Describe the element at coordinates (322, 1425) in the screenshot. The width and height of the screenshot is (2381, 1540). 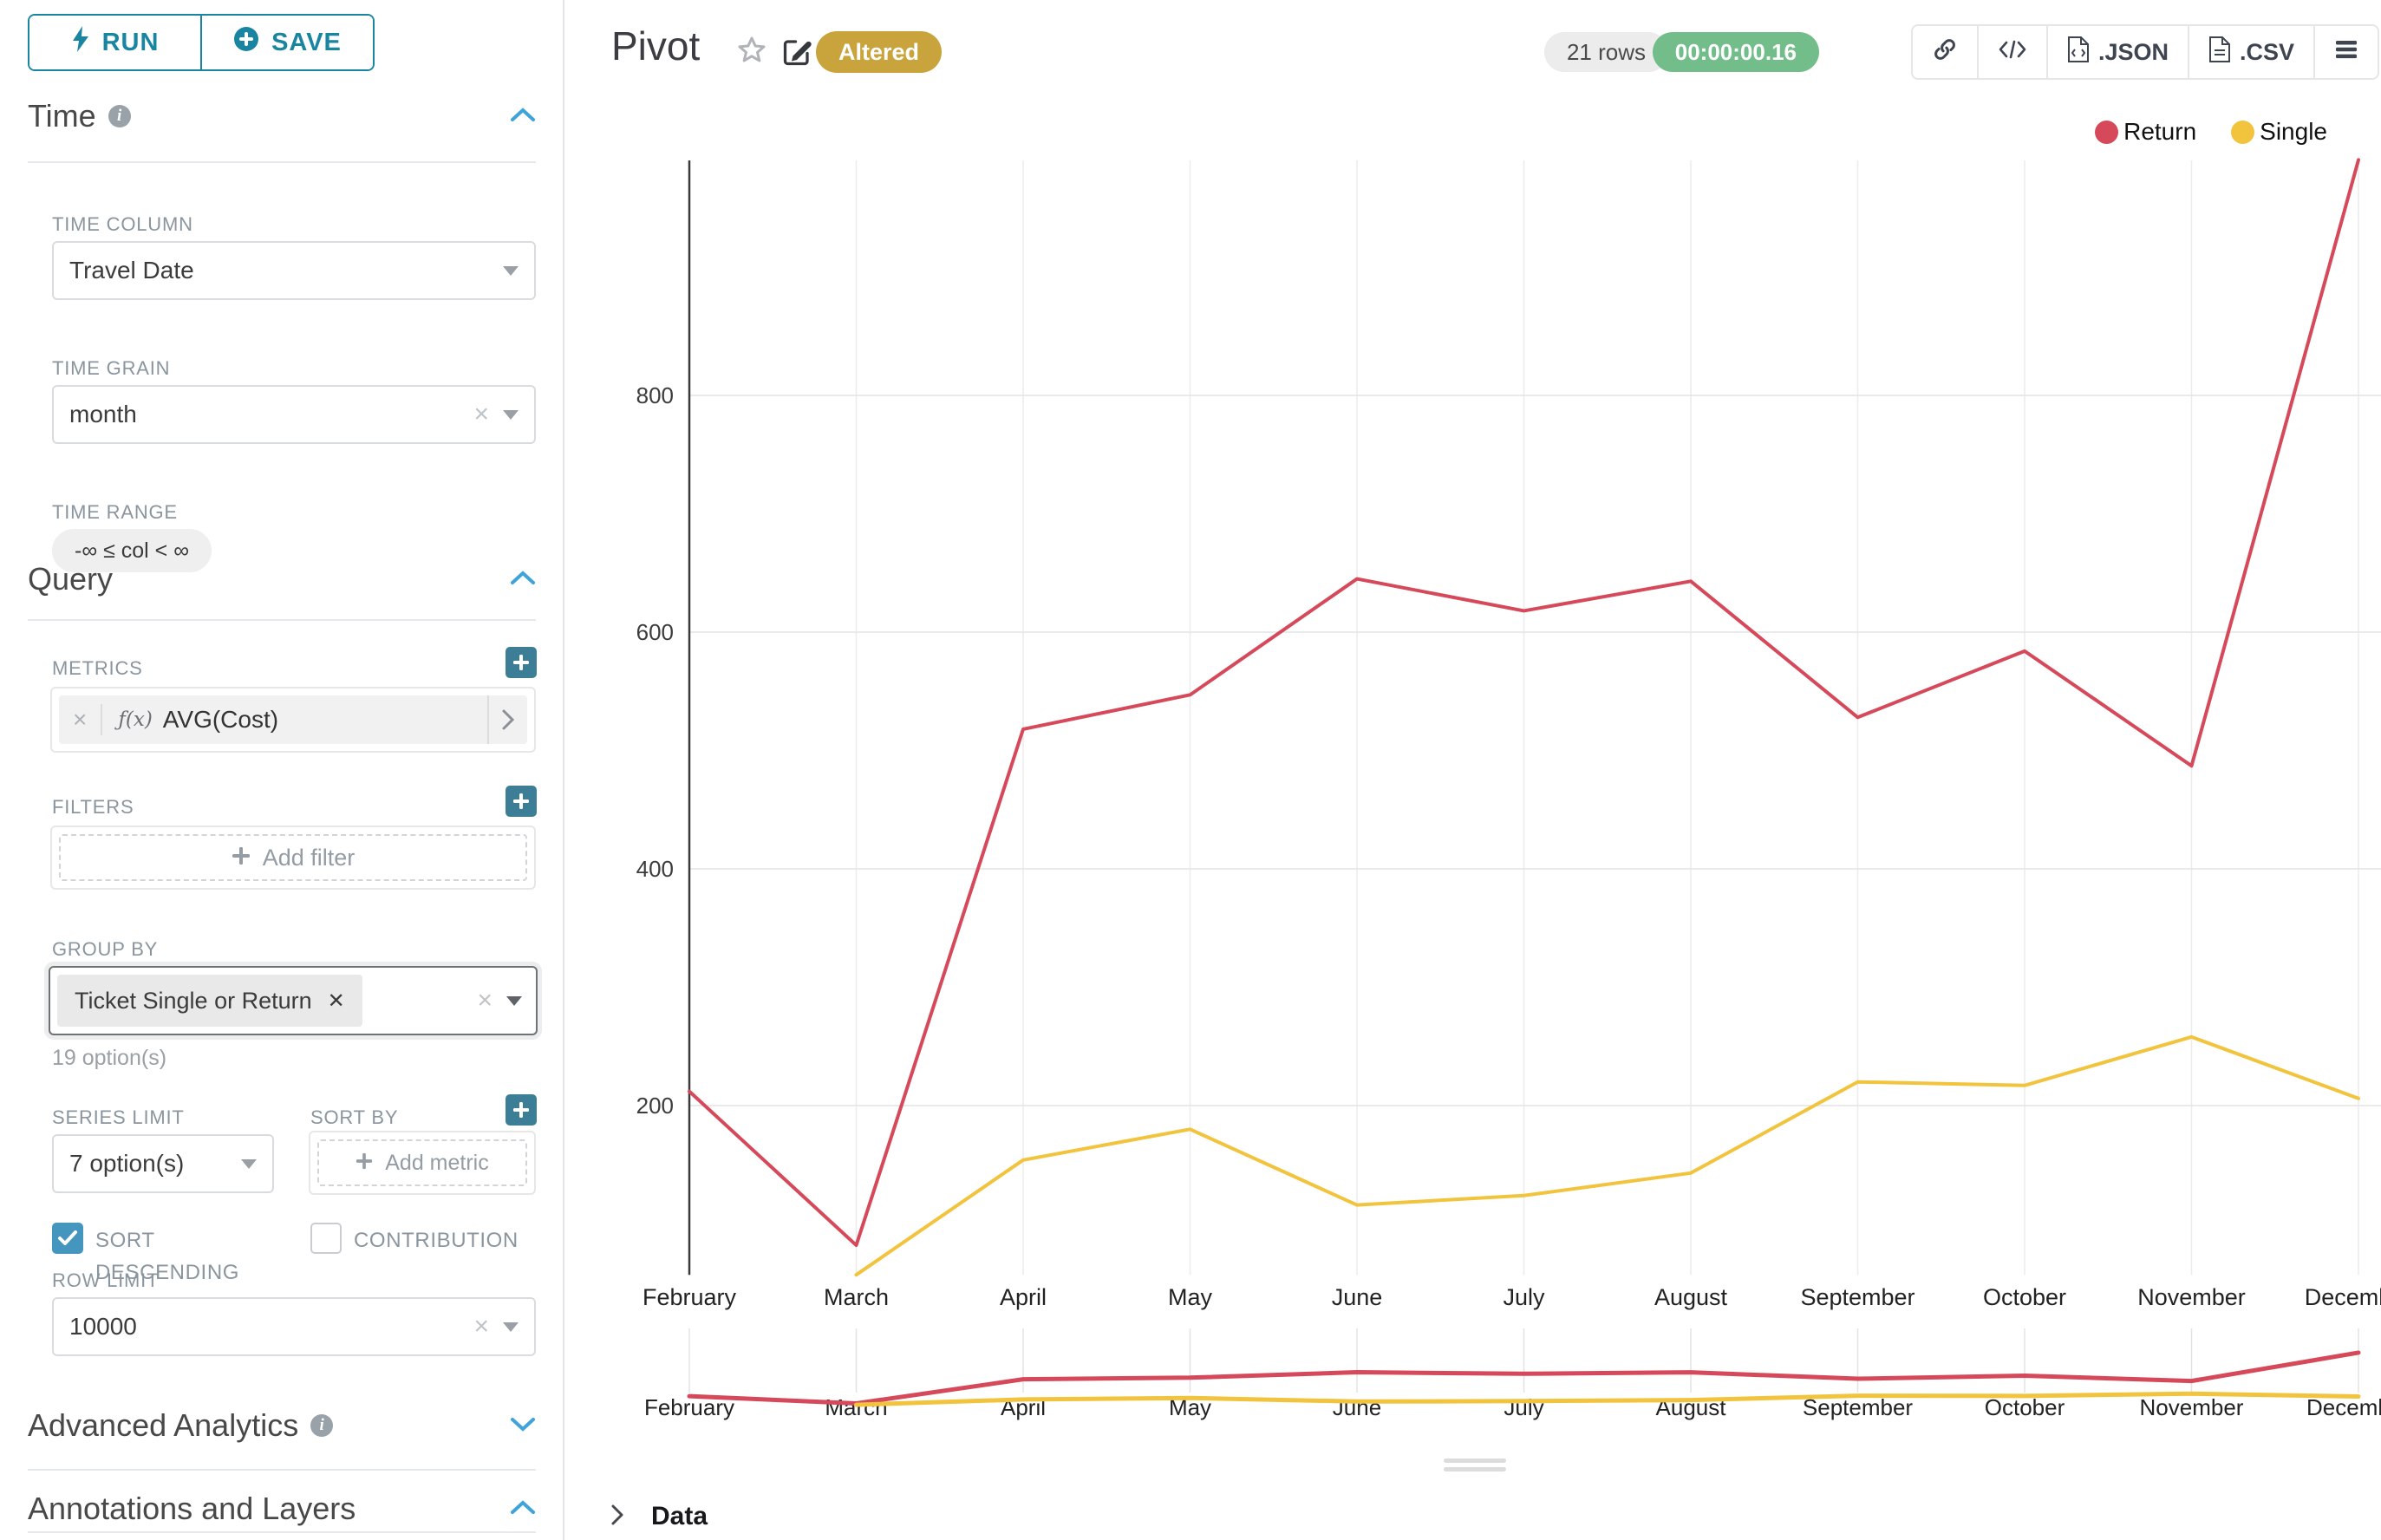
I see `info-icon: i` at that location.